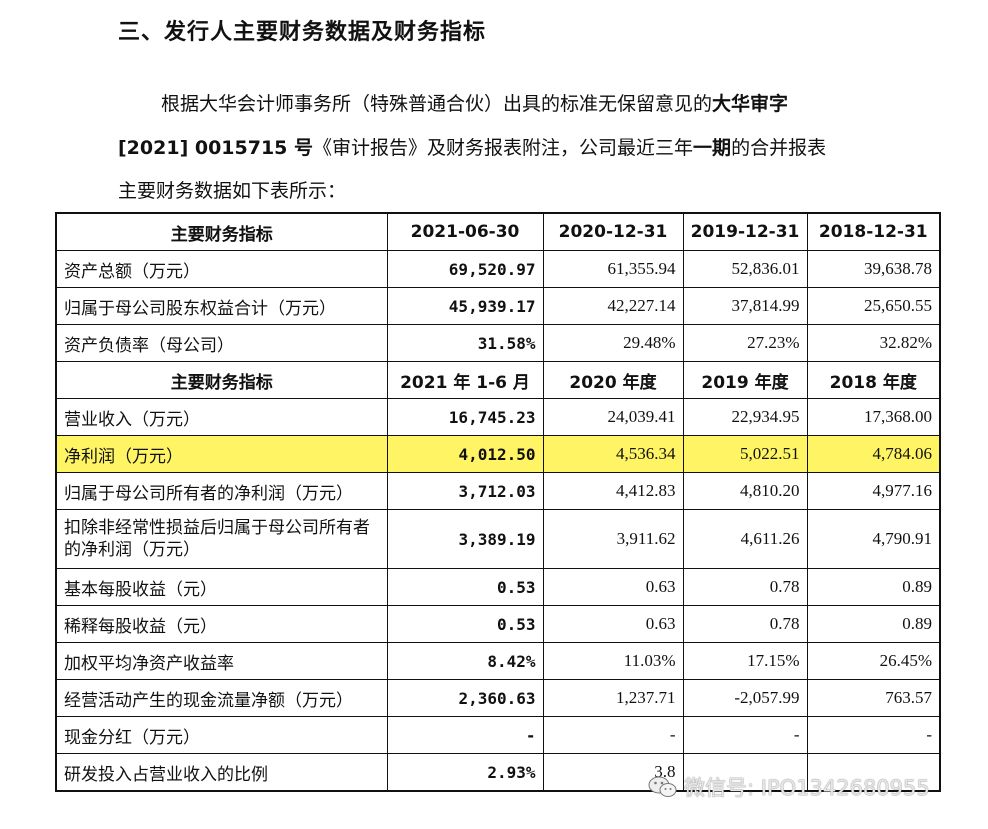 This screenshot has width=988, height=829. Describe the element at coordinates (873, 417) in the screenshot. I see `value-cell: 17,368.00` at that location.